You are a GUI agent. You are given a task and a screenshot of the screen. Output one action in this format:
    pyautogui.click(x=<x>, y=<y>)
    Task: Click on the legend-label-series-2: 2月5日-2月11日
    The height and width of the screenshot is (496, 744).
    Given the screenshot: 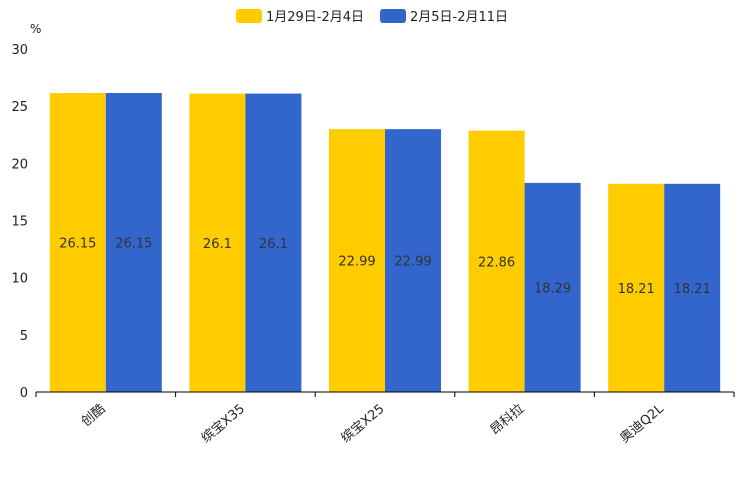 What is the action you would take?
    pyautogui.click(x=459, y=17)
    